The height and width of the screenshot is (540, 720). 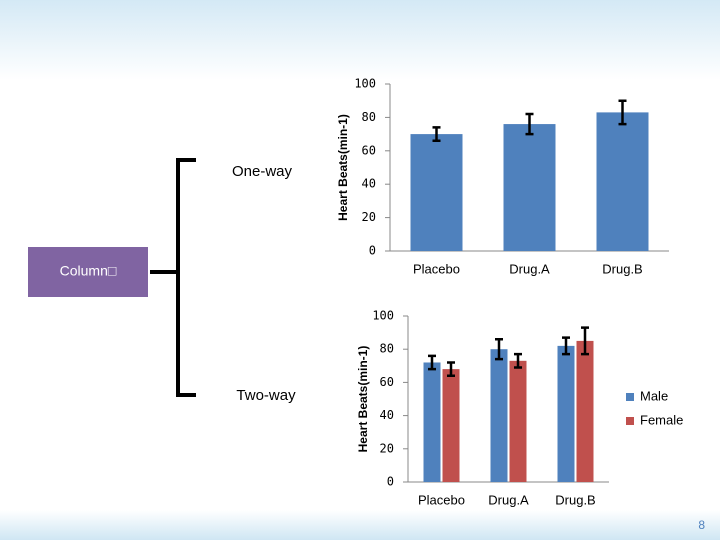 I want to click on header-band, so click(x=360, y=40).